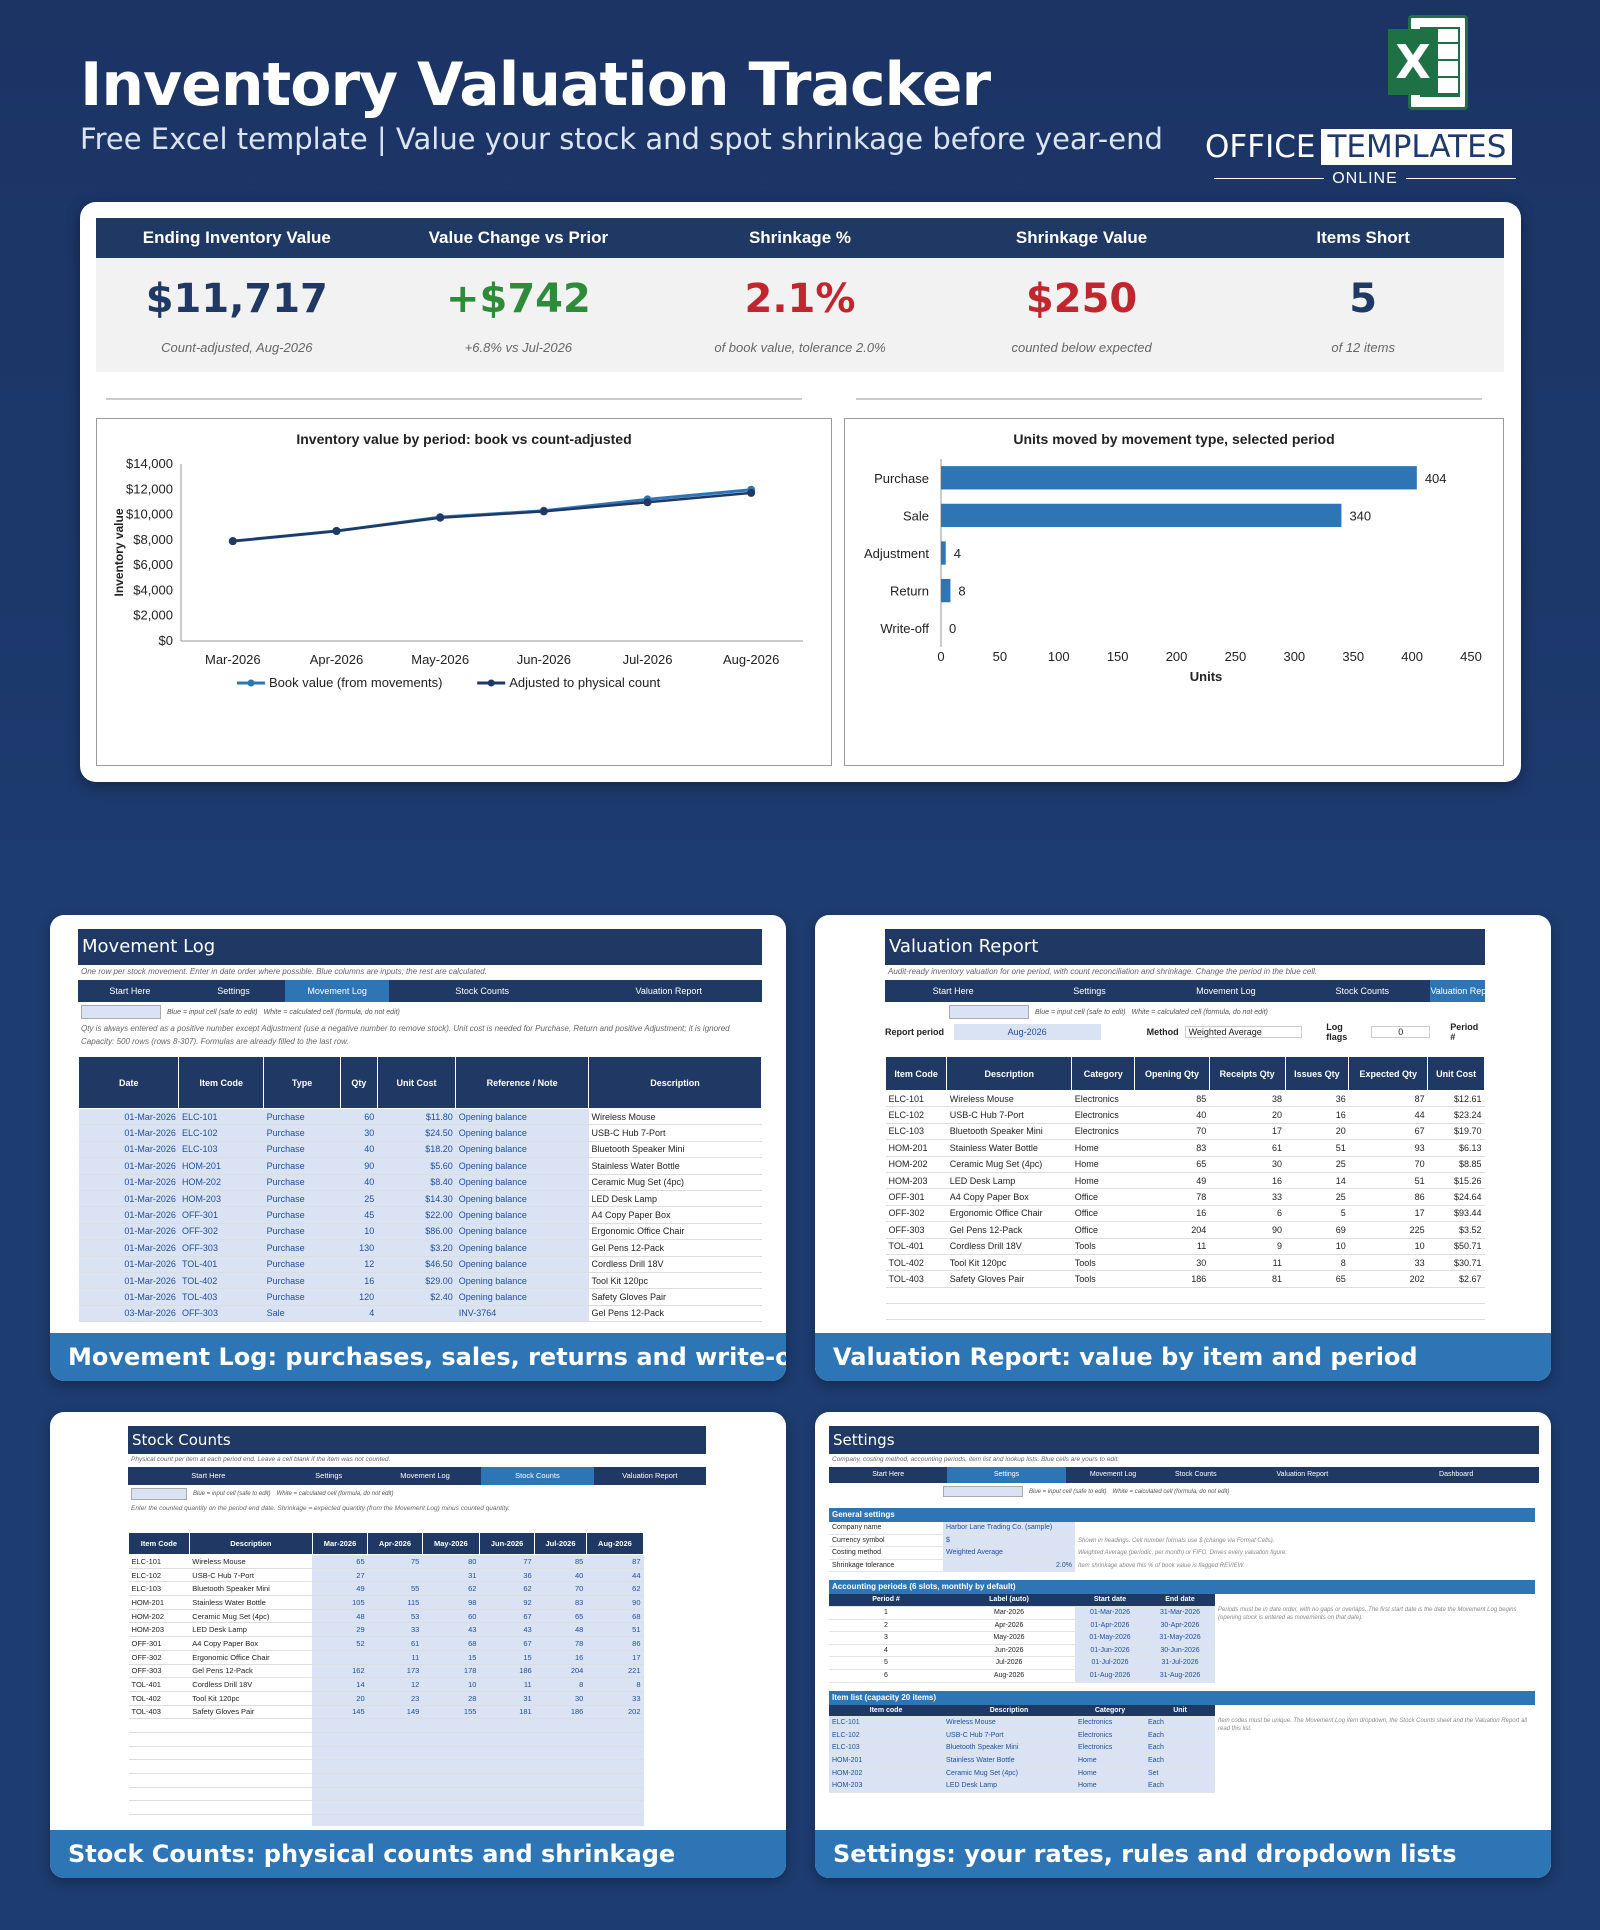 This screenshot has height=1930, width=1600. Describe the element at coordinates (1110, 1676) in the screenshot. I see `period-start-input: 01-Aug-2026` at that location.